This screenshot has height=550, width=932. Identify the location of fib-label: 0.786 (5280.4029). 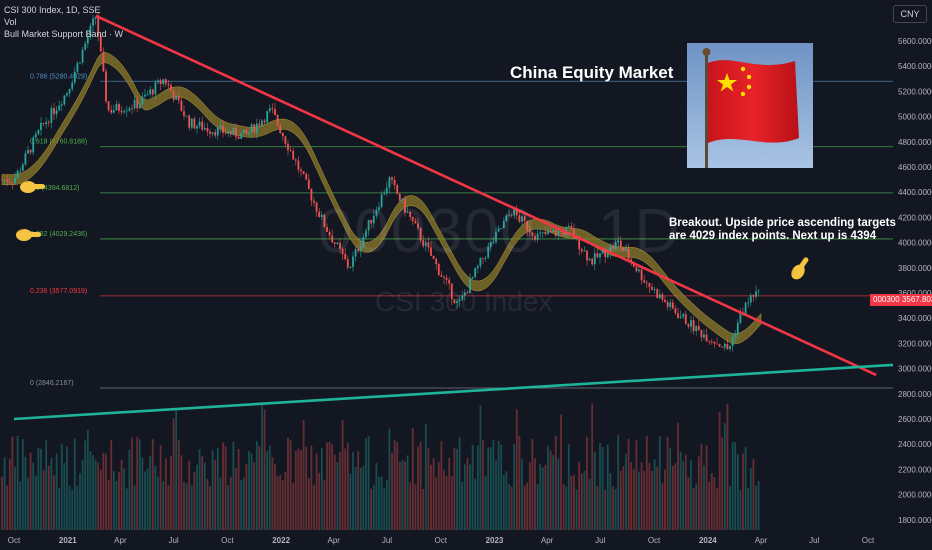
(58, 76).